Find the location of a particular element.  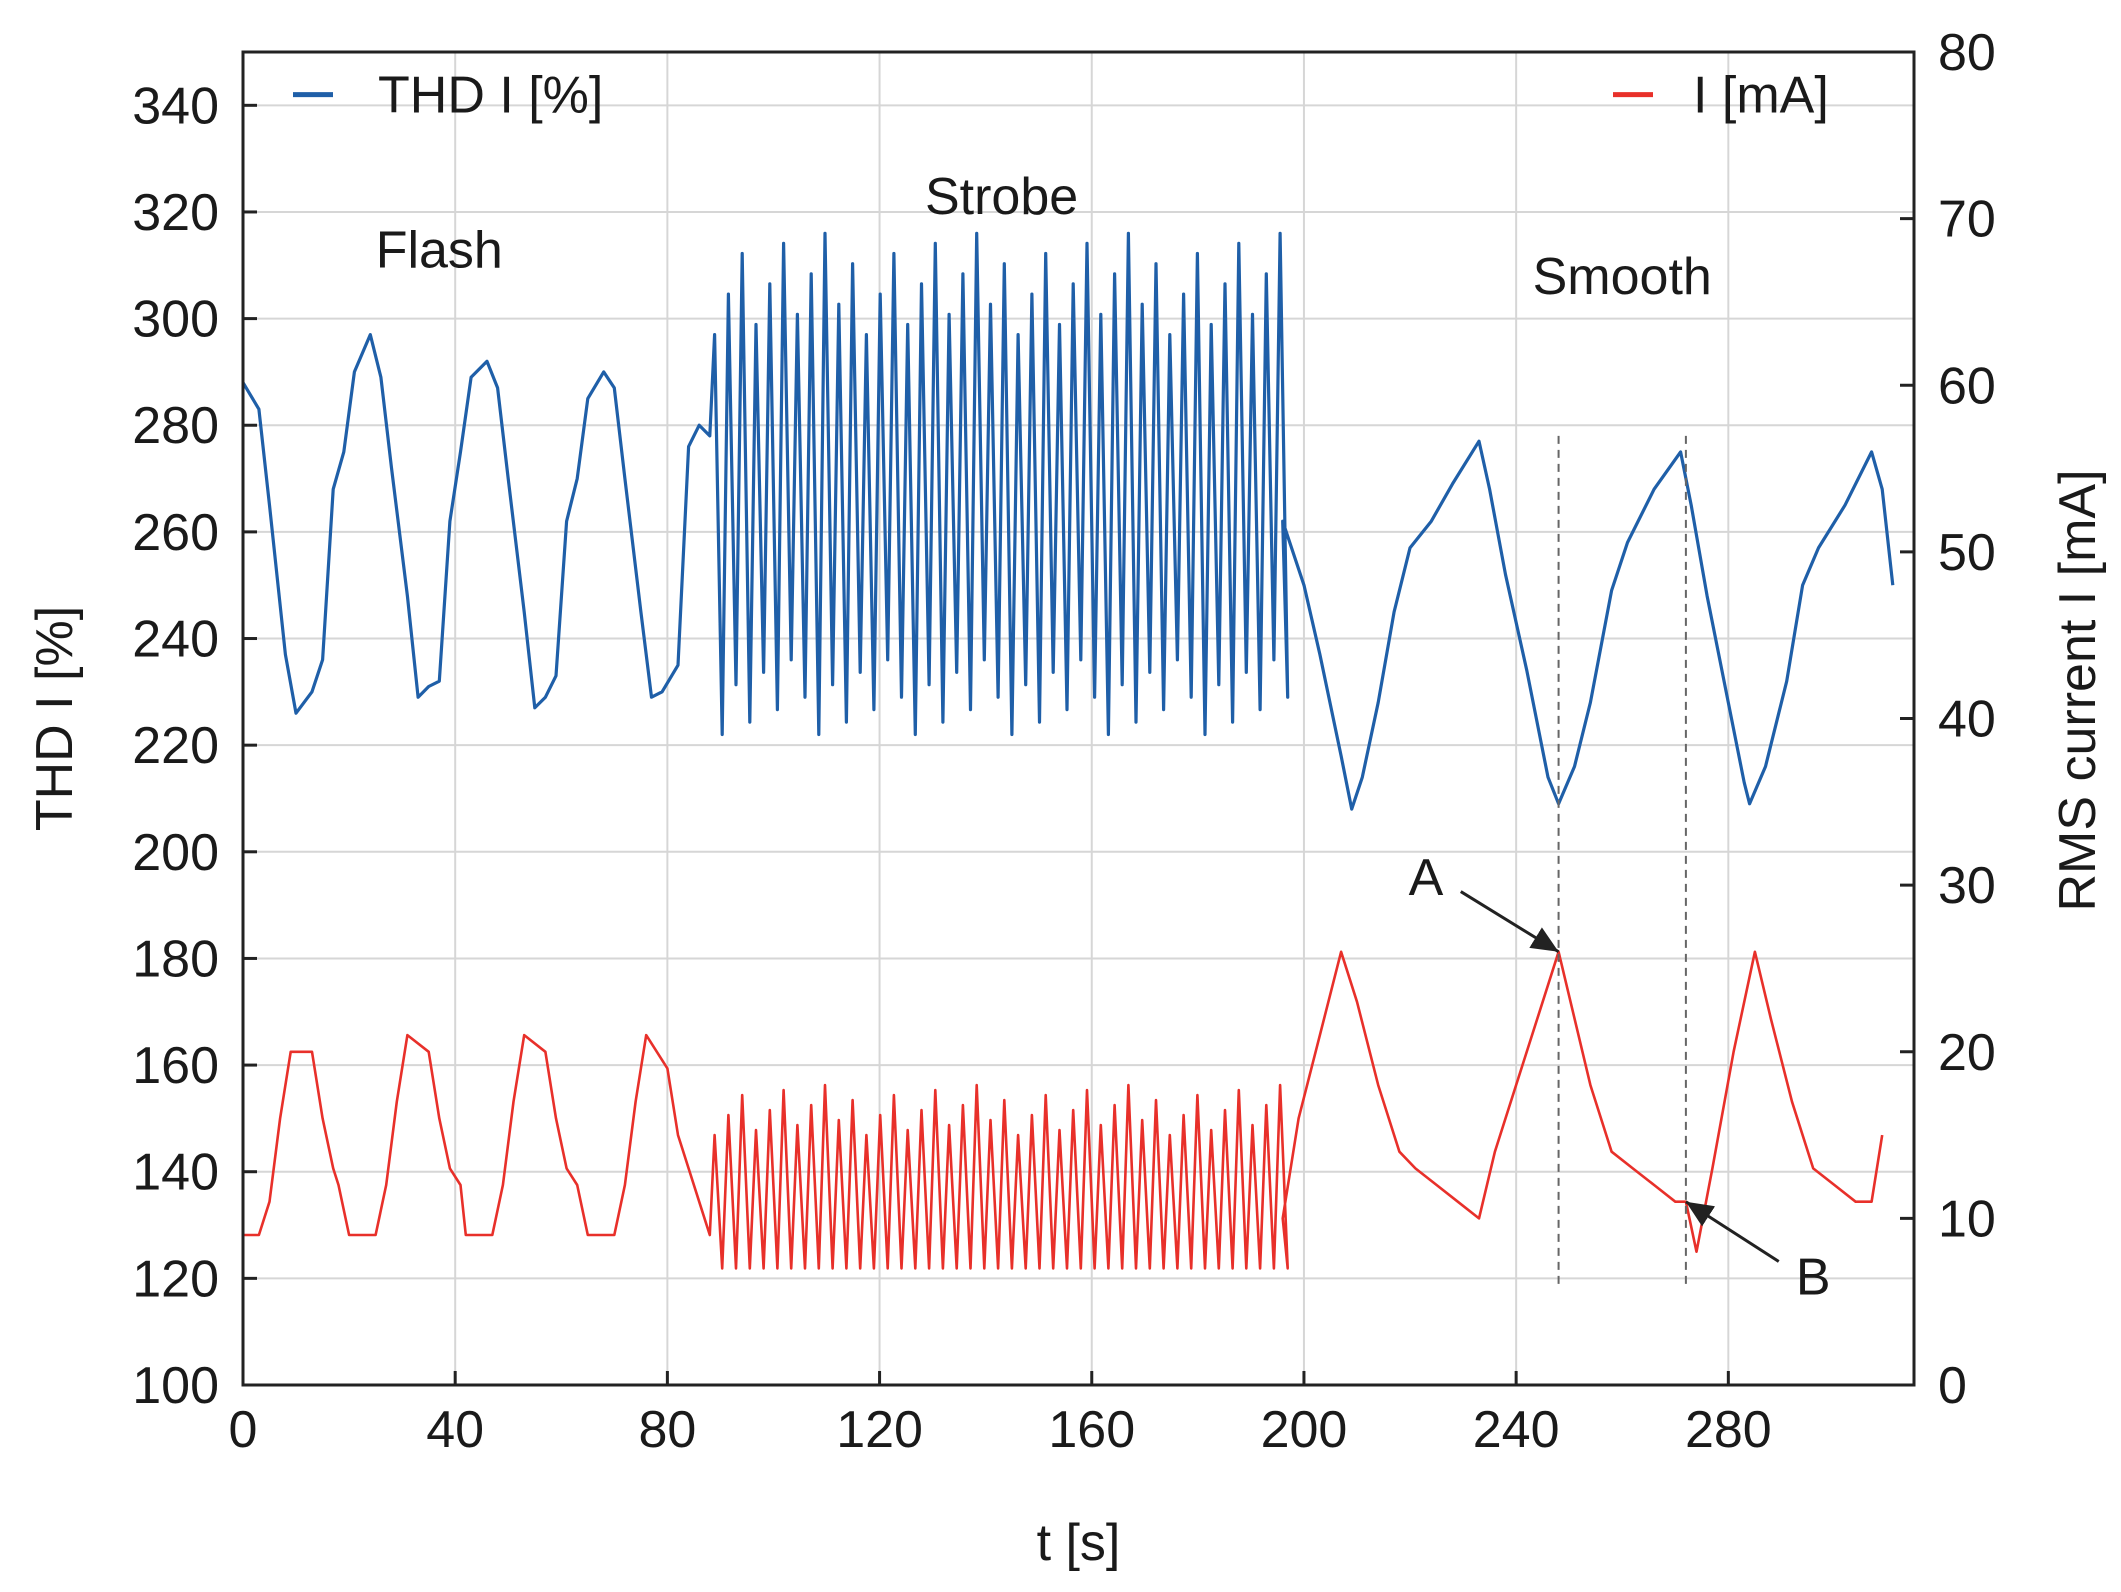

left-y-tick-label: 100 is located at coordinates (175, 1386).